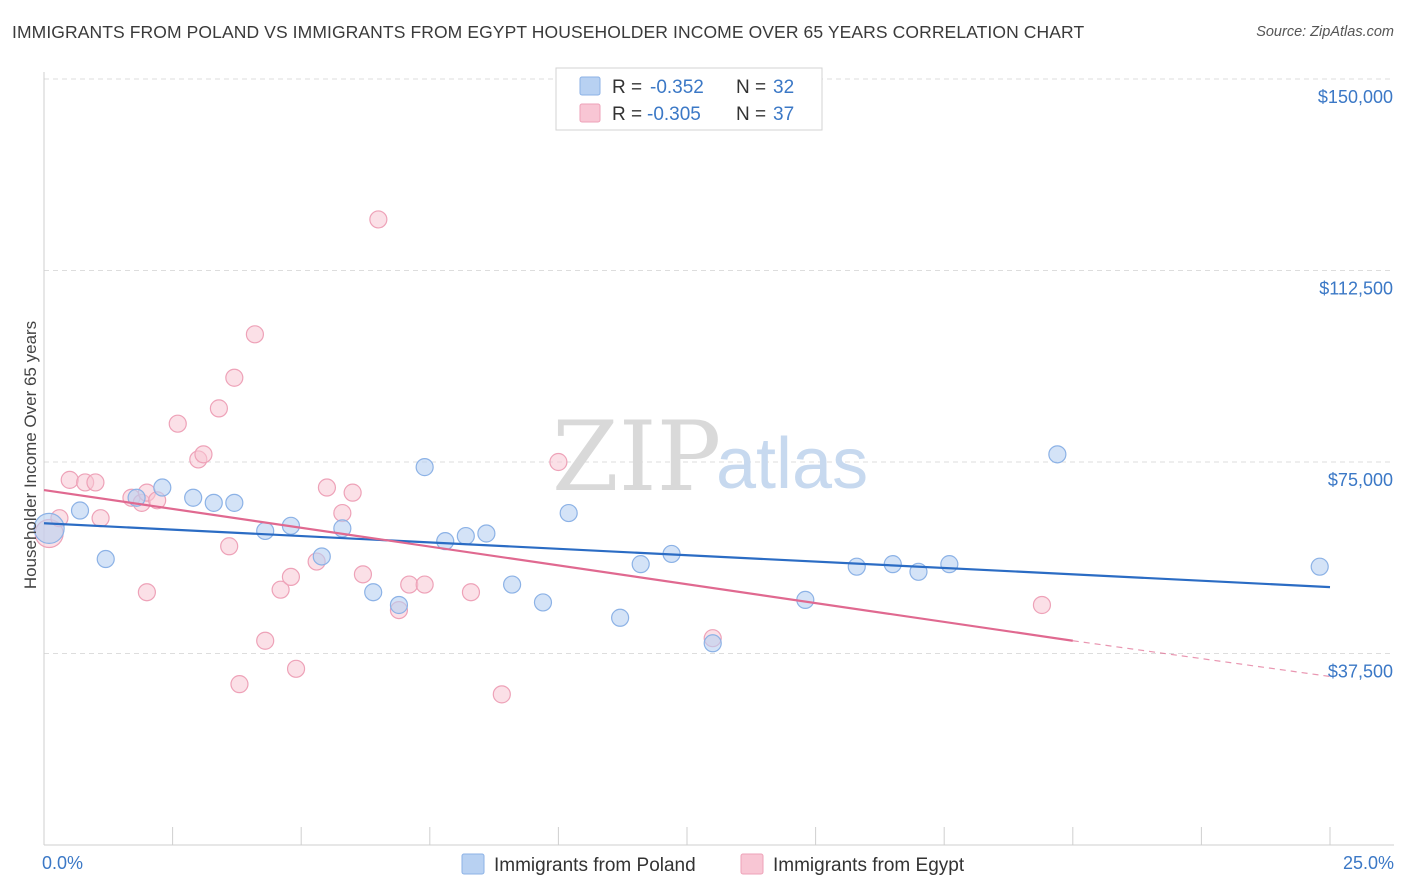  Describe the element at coordinates (62, 863) in the screenshot. I see `x-tick-label-min: 0.0%` at that location.